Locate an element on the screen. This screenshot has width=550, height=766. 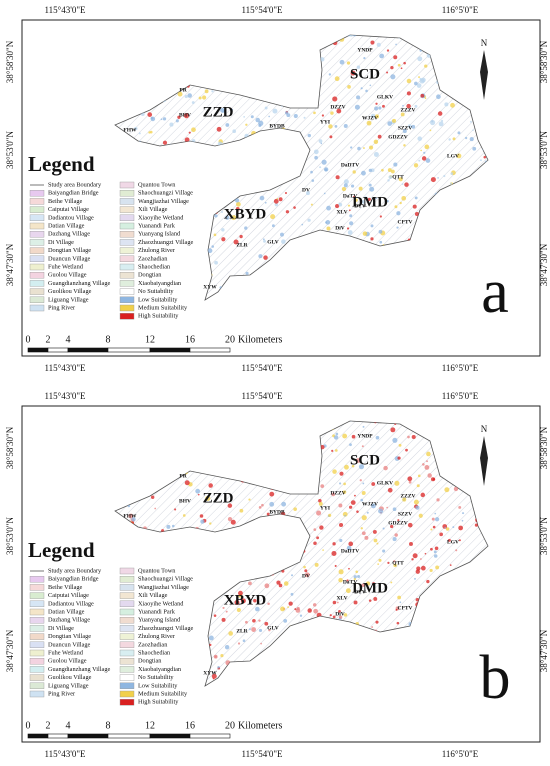
map-label: WJZV is located at coordinates (370, 118).